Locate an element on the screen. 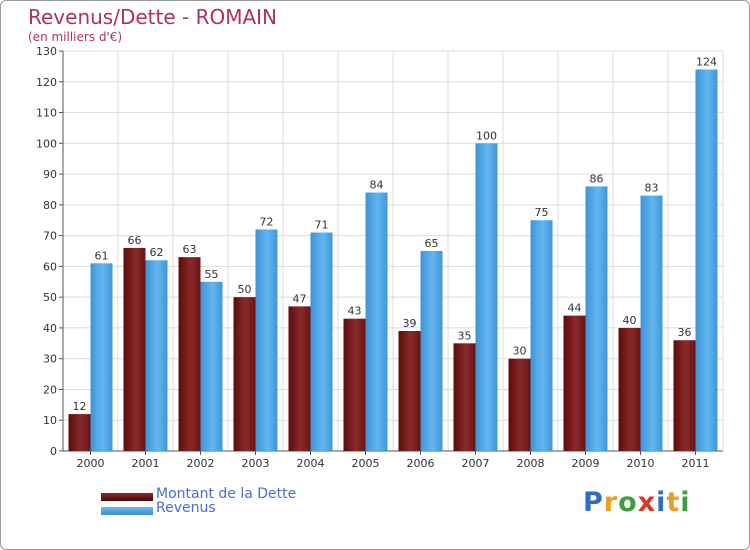 Image resolution: width=750 pixels, height=550 pixels. data-label: 30 is located at coordinates (520, 351).